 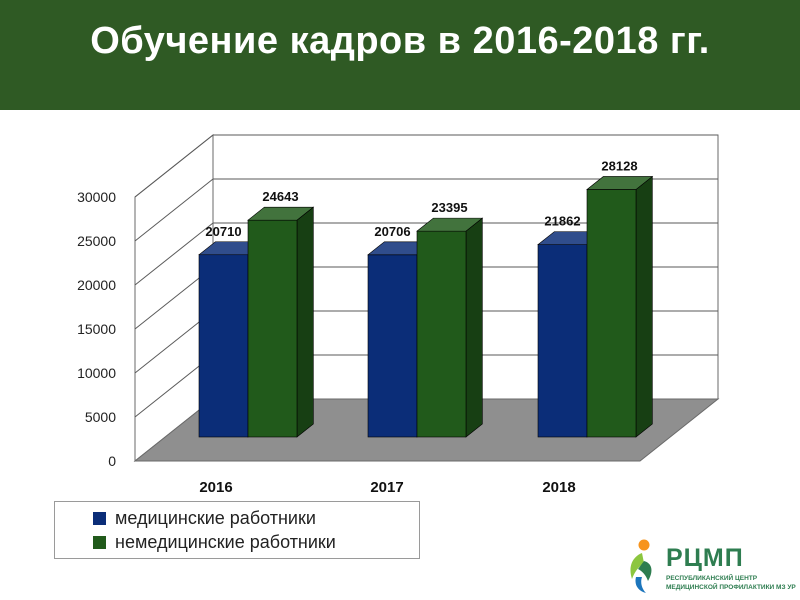 What do you see at coordinates (712, 578) in the screenshot?
I see `logo-subtitle-line1: РЕСПУБЛИКАНСКИЙ ЦЕНТР` at bounding box center [712, 578].